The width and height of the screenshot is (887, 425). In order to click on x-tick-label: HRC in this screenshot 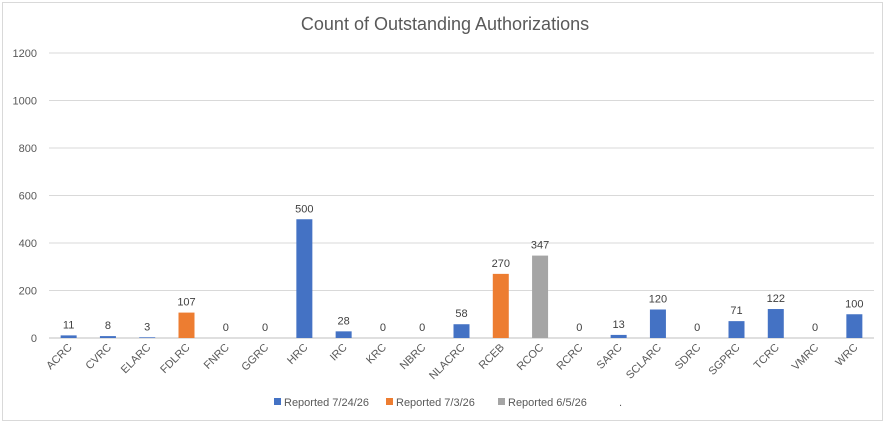, I will do `click(297, 354)`.